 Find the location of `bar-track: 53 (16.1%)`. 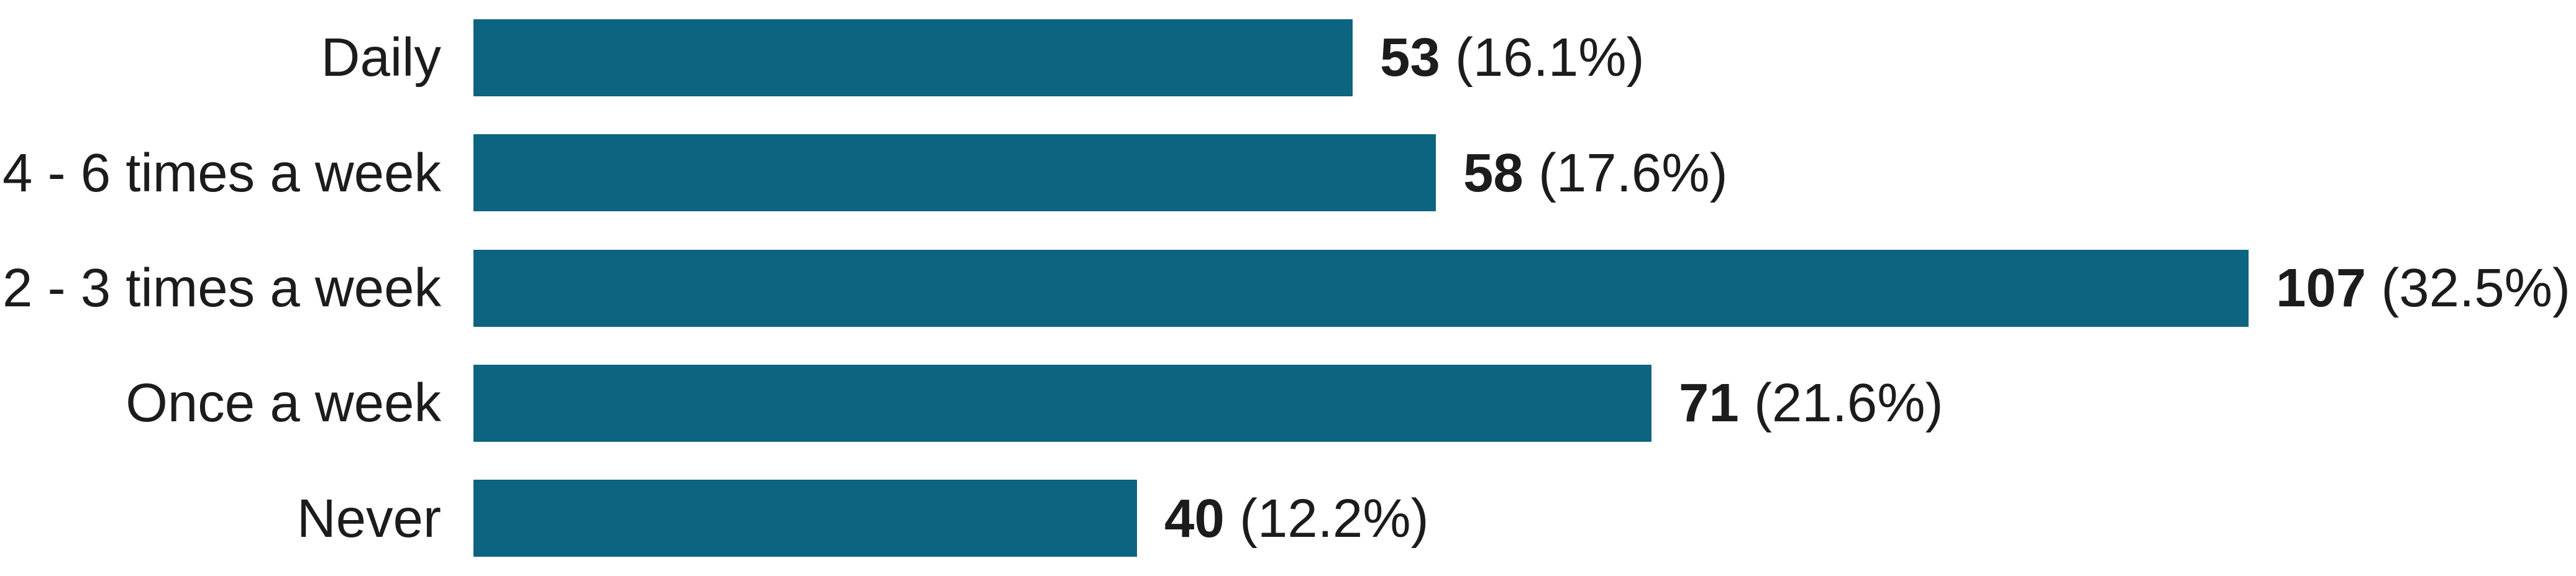

bar-track: 53 (16.1%) is located at coordinates (1524, 57).